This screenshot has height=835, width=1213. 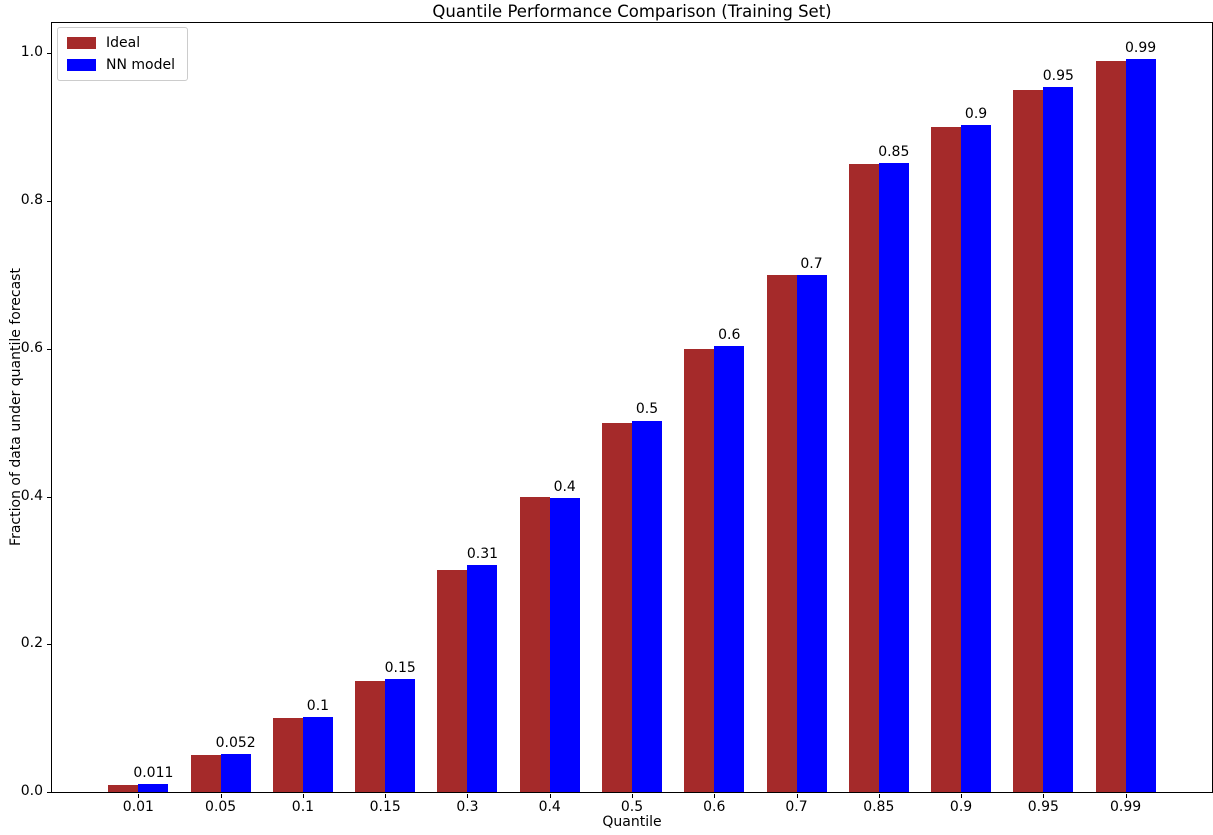 What do you see at coordinates (534, 644) in the screenshot?
I see `bar-ideal-0.4` at bounding box center [534, 644].